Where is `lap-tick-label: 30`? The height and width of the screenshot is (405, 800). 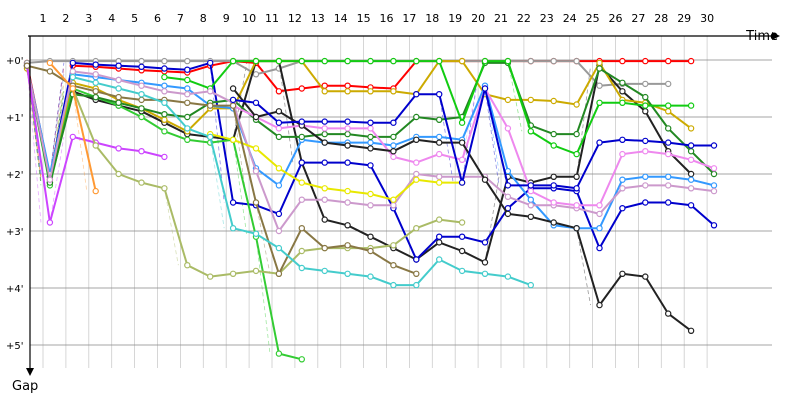 lap-tick-label: 30 is located at coordinates (707, 18).